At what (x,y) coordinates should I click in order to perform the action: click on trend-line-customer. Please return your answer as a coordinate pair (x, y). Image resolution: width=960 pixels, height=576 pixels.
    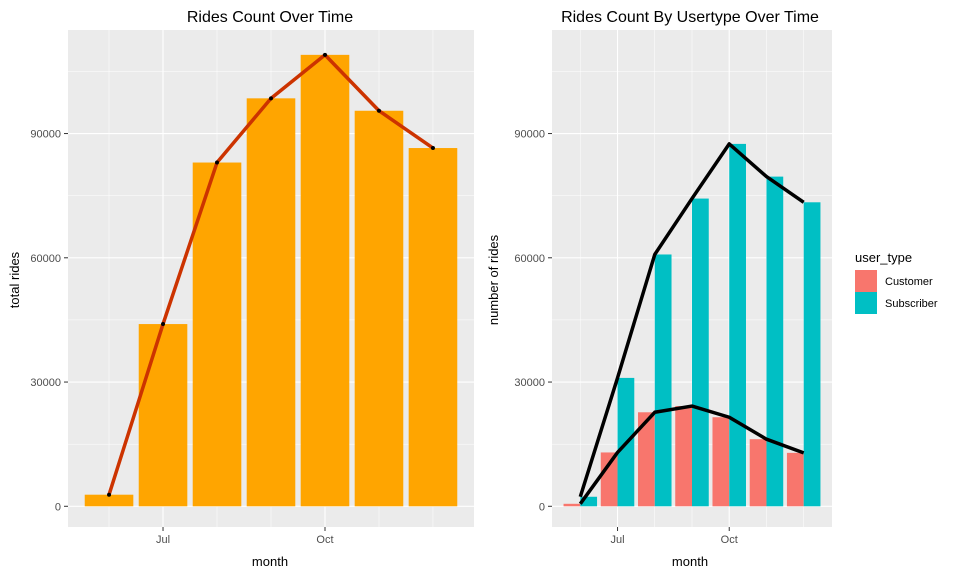
    Looking at the image, I should click on (691, 454).